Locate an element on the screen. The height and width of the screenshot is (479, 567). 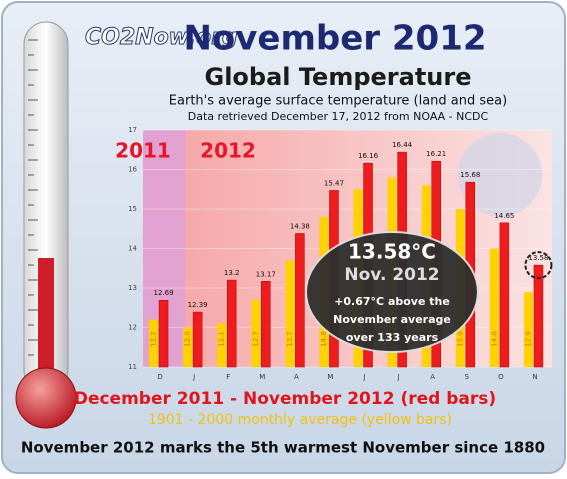
bar-value-label: 15.47 is located at coordinates (334, 183).